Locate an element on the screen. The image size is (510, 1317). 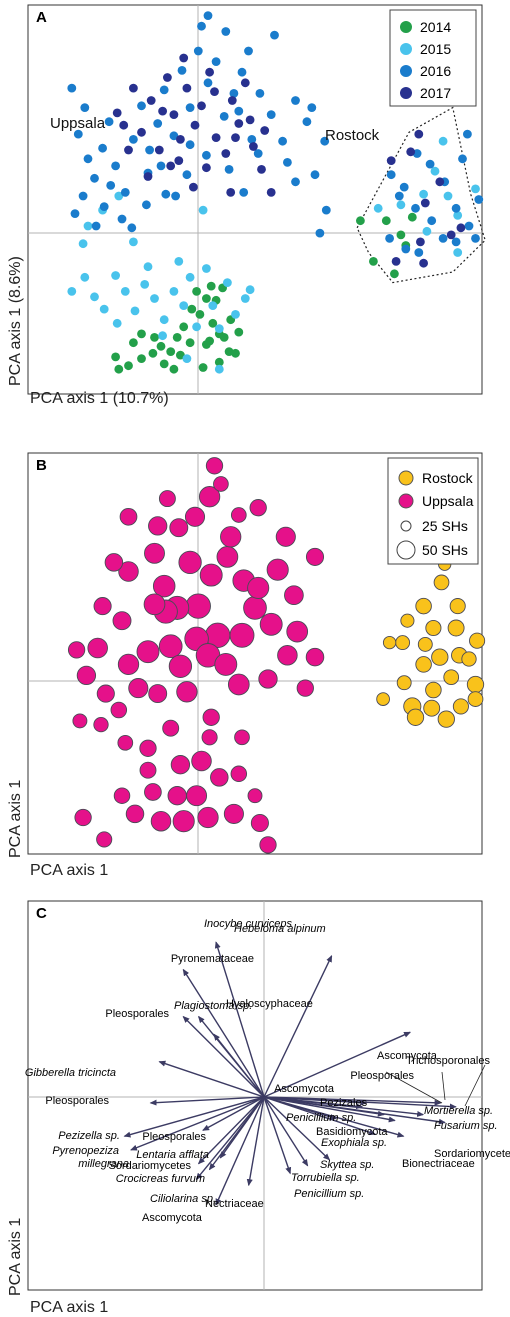
legend-label-2016: 2016 is located at coordinates (435, 71).